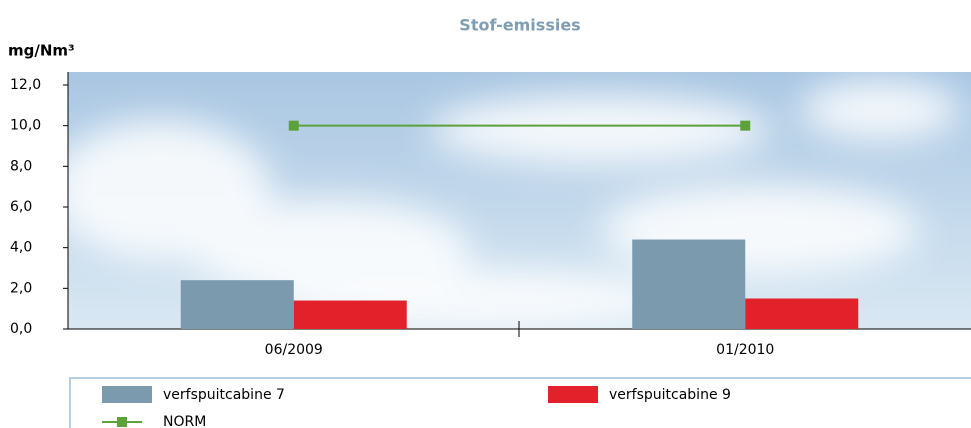 This screenshot has height=428, width=971. Describe the element at coordinates (21, 329) in the screenshot. I see `y-tick-label: 0,0` at that location.